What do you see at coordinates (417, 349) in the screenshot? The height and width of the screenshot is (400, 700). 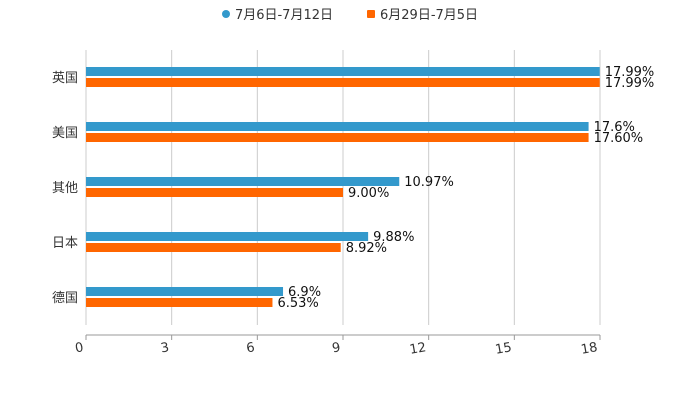 I see `x-tick-label: 12` at bounding box center [417, 349].